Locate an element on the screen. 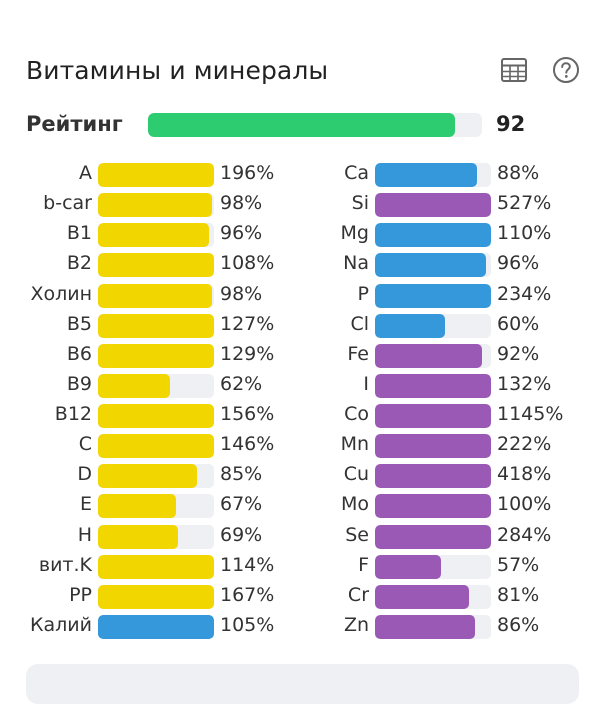 The height and width of the screenshot is (704, 605). nutrient-label: Fe is located at coordinates (358, 353).